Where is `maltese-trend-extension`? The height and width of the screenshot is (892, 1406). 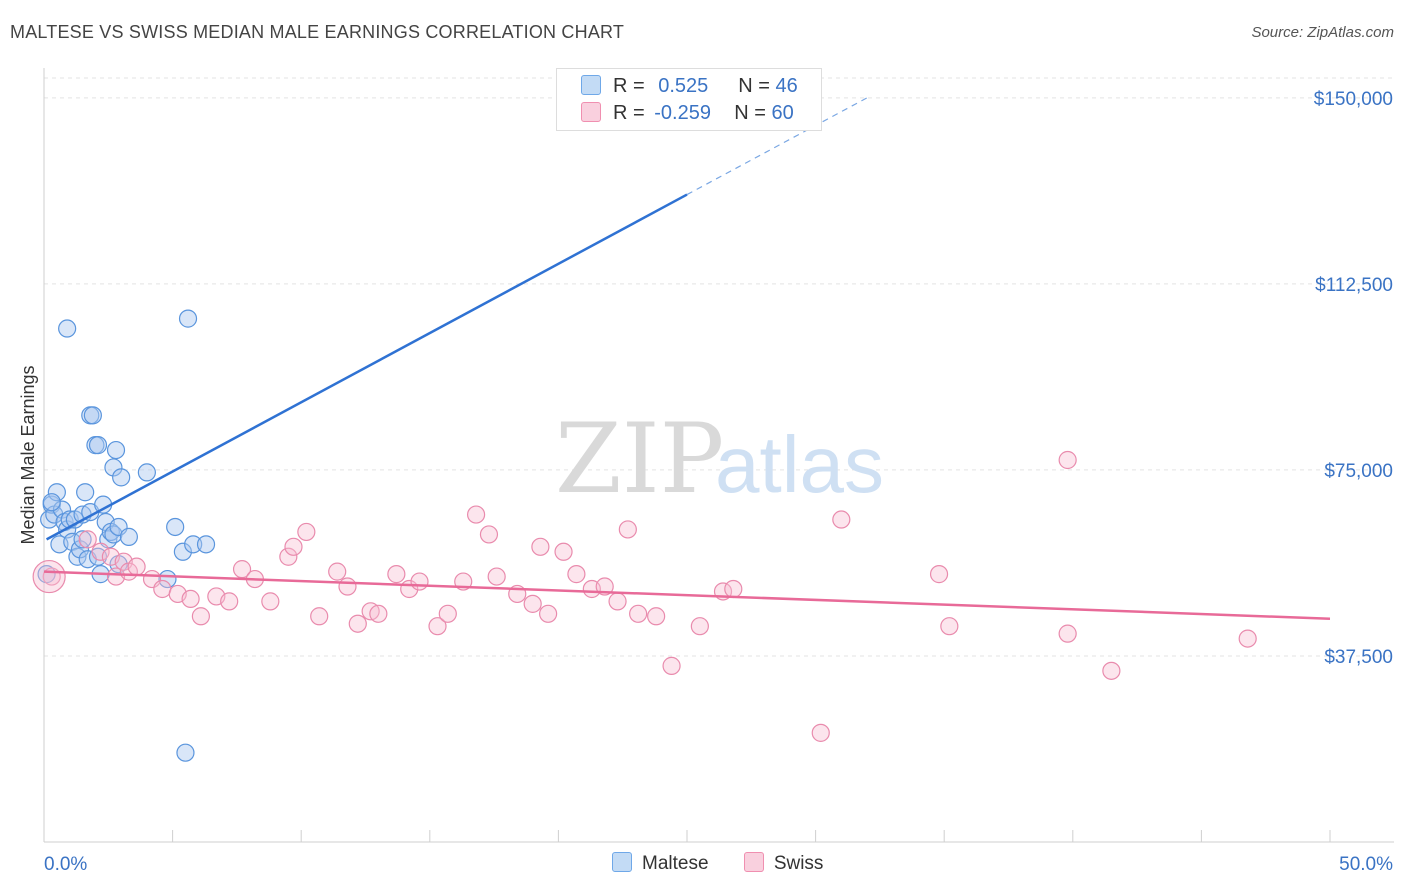
maltese-trend-extension is located at coordinates (777, 146).